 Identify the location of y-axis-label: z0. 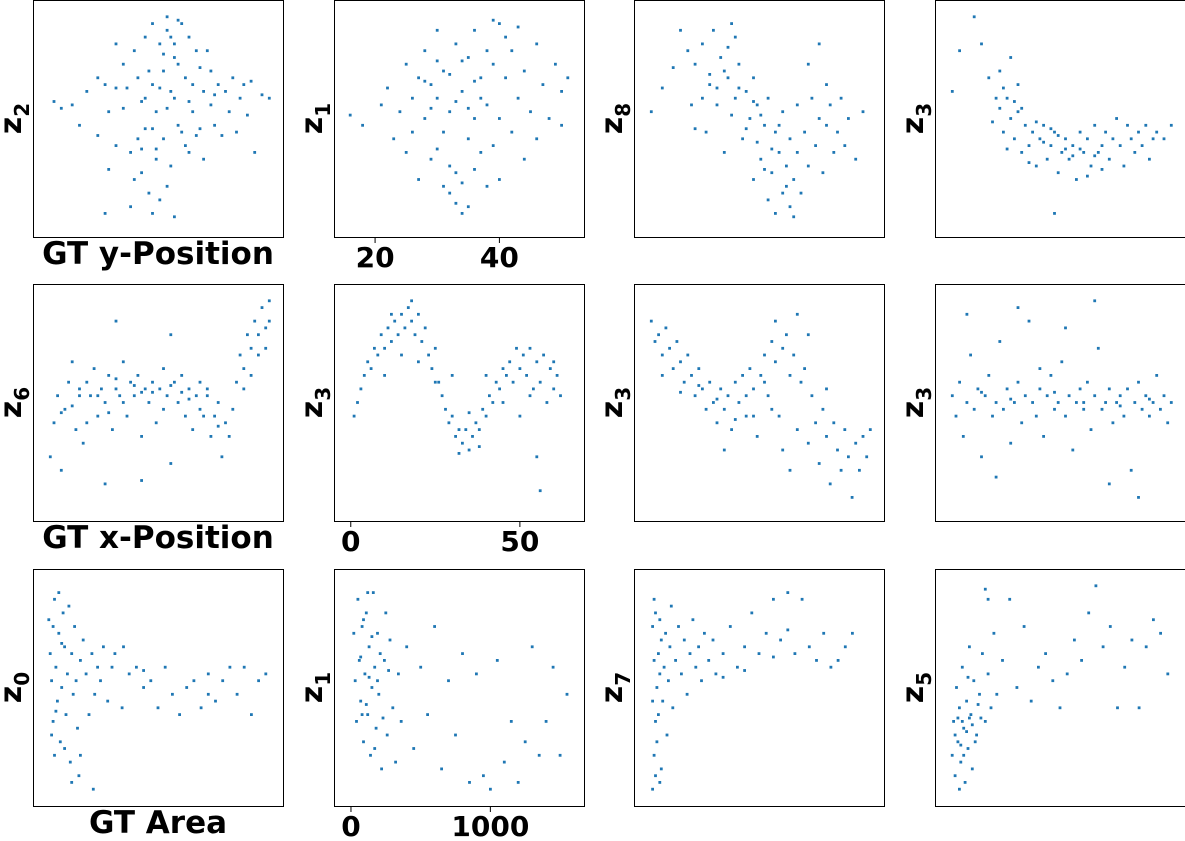
(17, 687).